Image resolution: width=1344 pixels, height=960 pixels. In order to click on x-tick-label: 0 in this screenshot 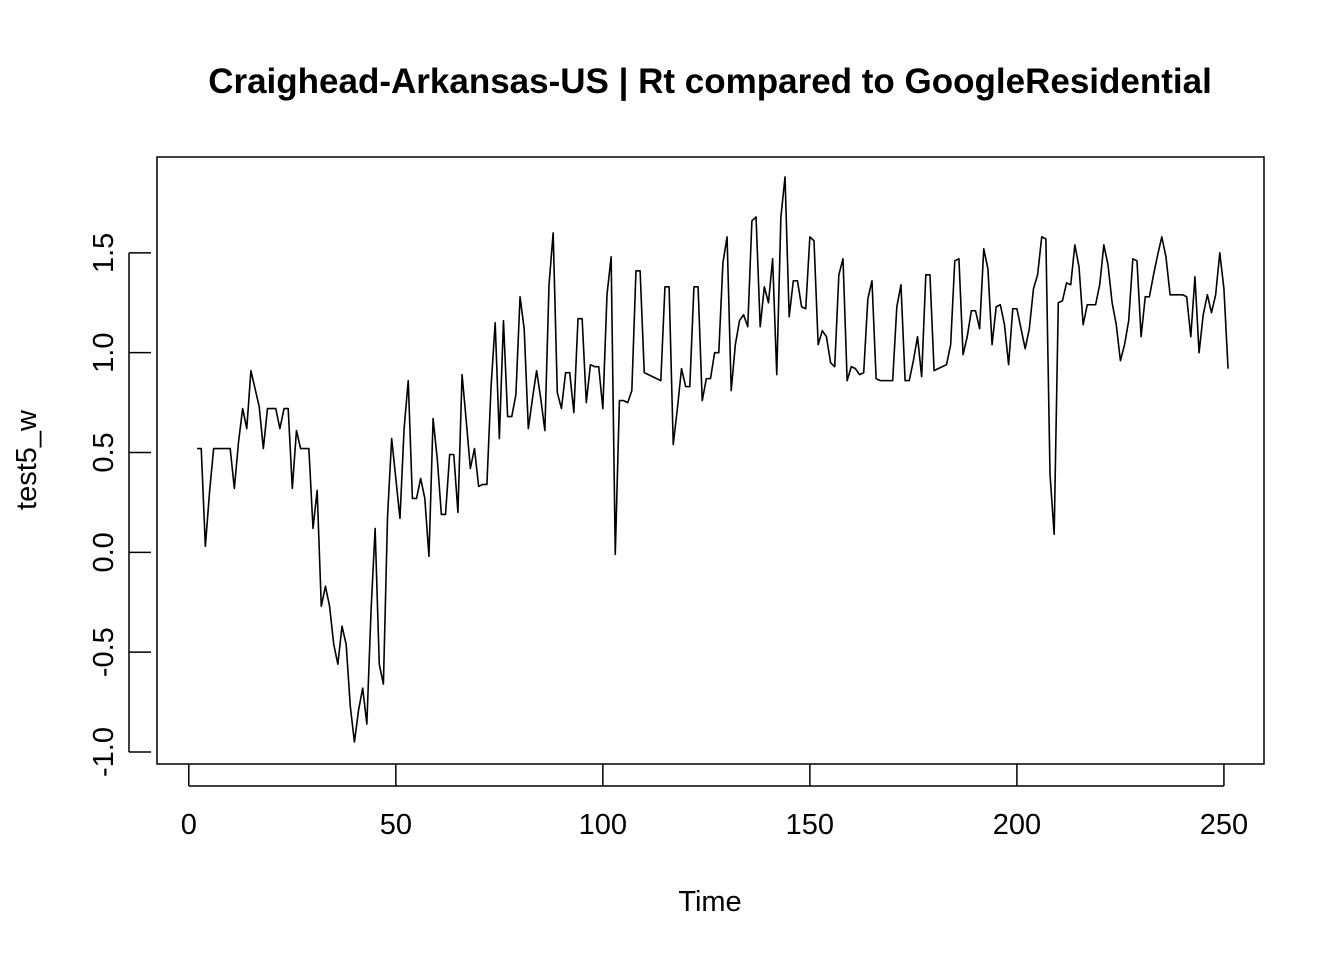, I will do `click(189, 825)`.